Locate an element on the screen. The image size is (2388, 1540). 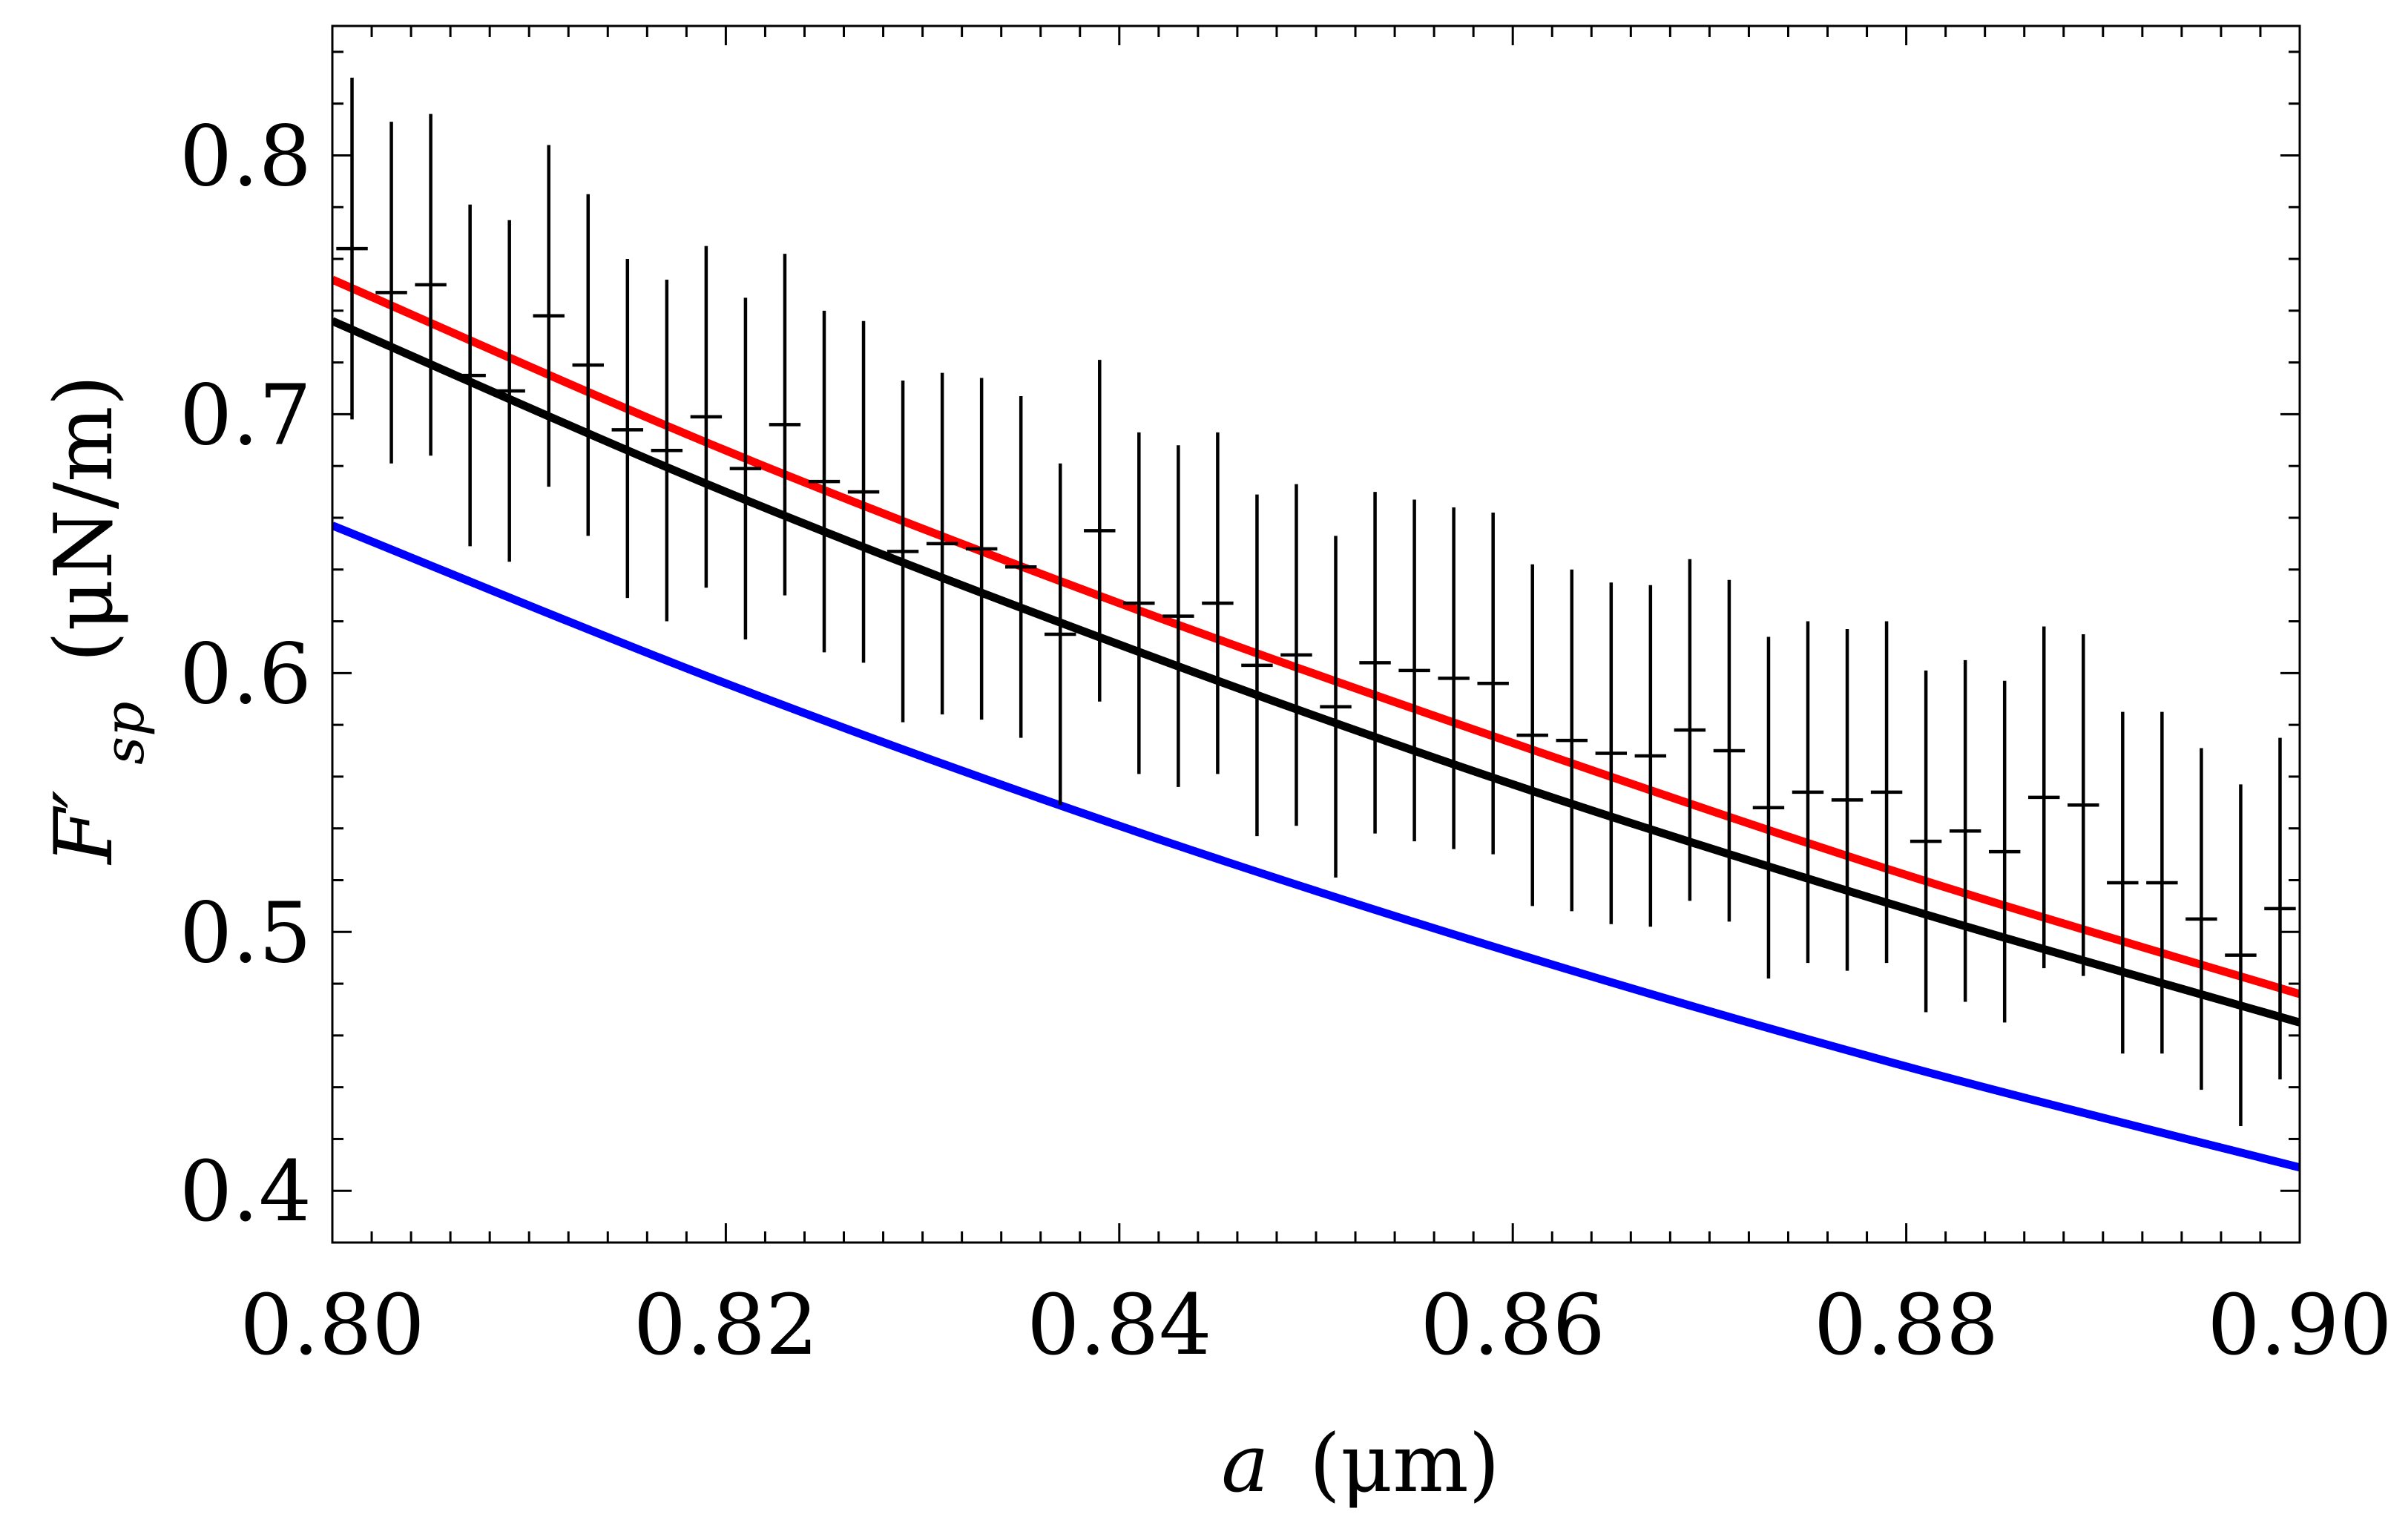
y-axis-unit: (μN/m) is located at coordinates (84, 518).